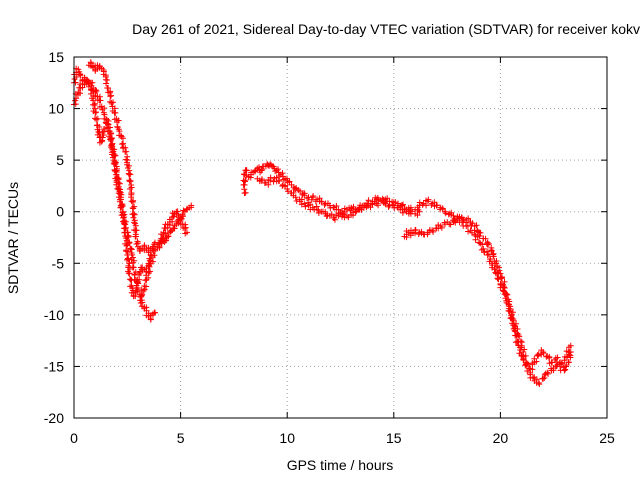 The height and width of the screenshot is (480, 640). I want to click on x-tick-label: 15, so click(394, 438).